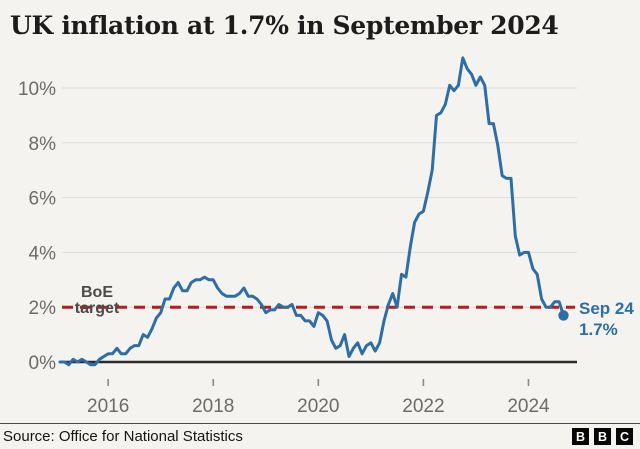 This screenshot has width=640, height=449. What do you see at coordinates (284, 25) in the screenshot?
I see `chart-title: UK inflation at 1.7% in September 2024` at bounding box center [284, 25].